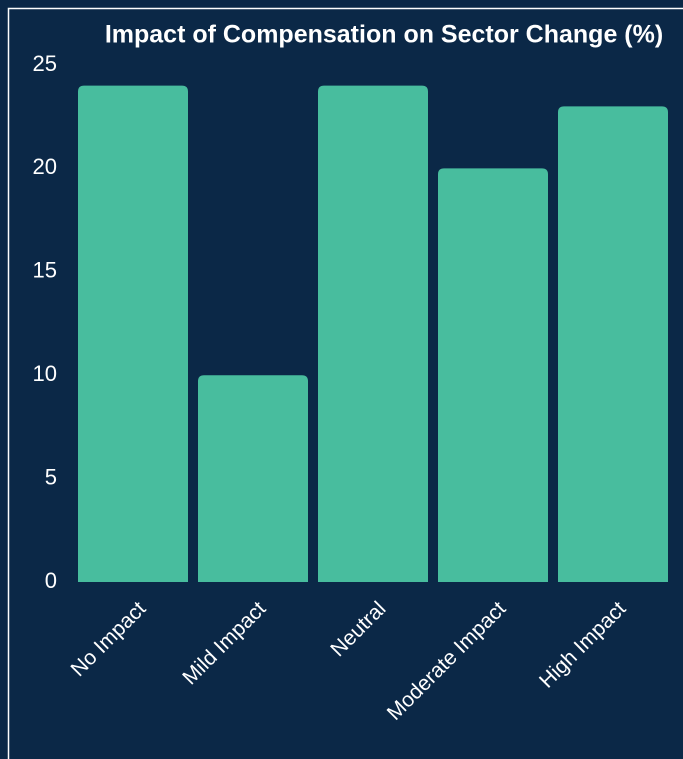 Image resolution: width=683 pixels, height=759 pixels. I want to click on y-tick-label: 0, so click(51, 580).